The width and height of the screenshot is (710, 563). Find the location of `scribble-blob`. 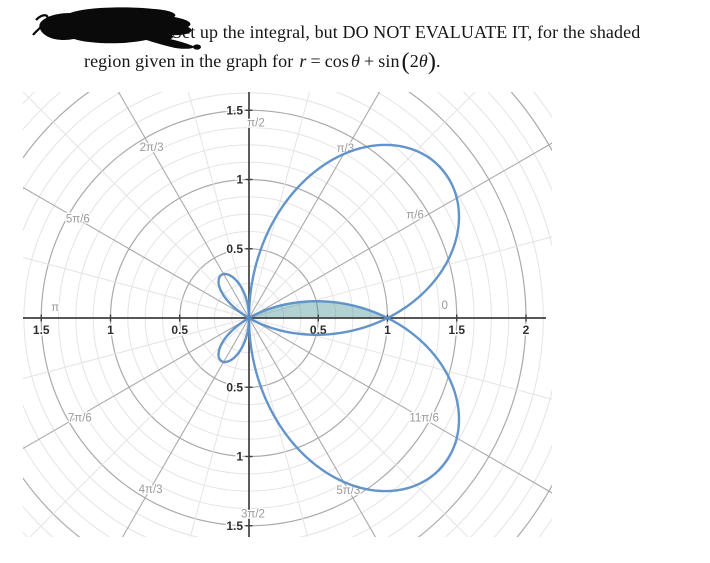

scribble-blob is located at coordinates (115, 25).